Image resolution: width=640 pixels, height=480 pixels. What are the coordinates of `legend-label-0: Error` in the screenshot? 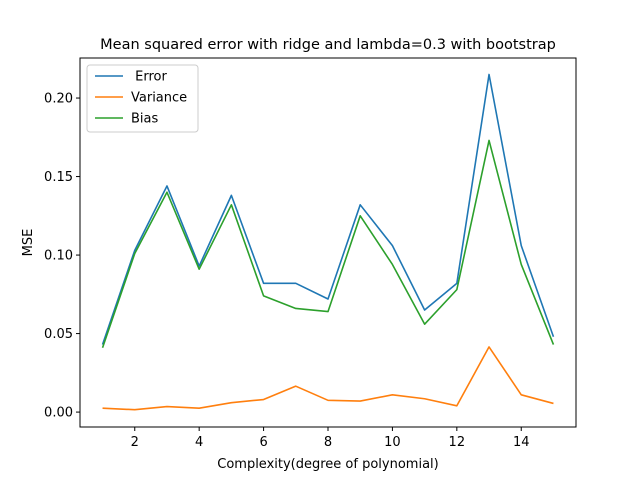 It's located at (149, 77).